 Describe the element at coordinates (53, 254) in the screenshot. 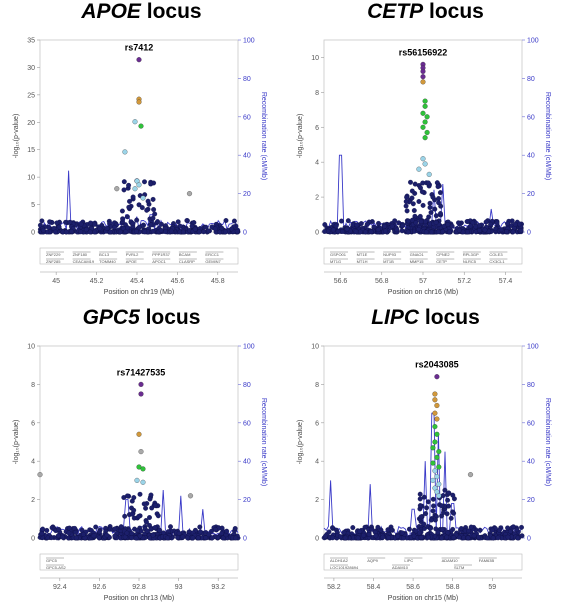

I see `gene-label: ZNF229` at that location.